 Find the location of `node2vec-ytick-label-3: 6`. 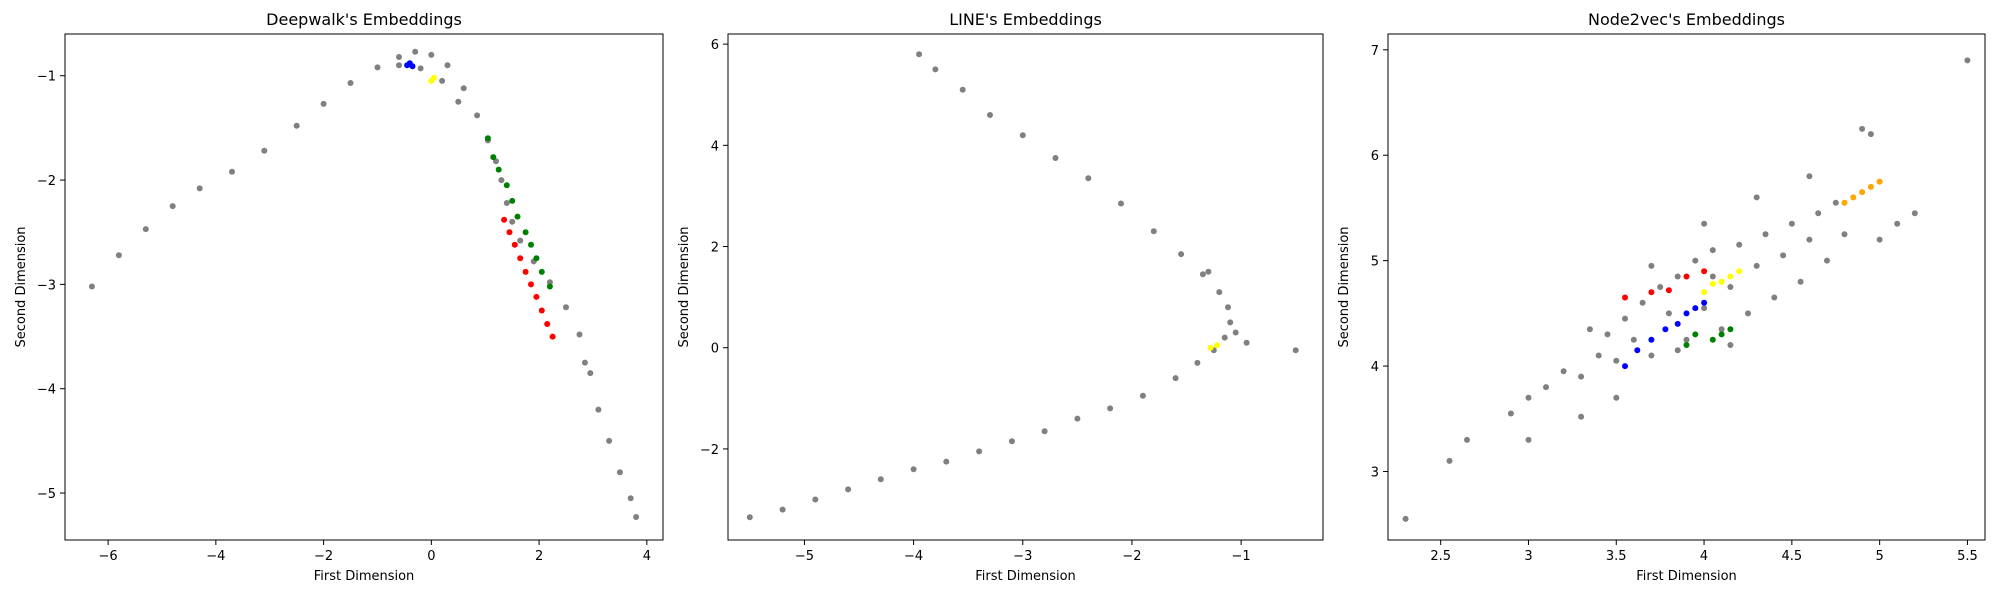

node2vec-ytick-label-3: 6 is located at coordinates (1375, 156).